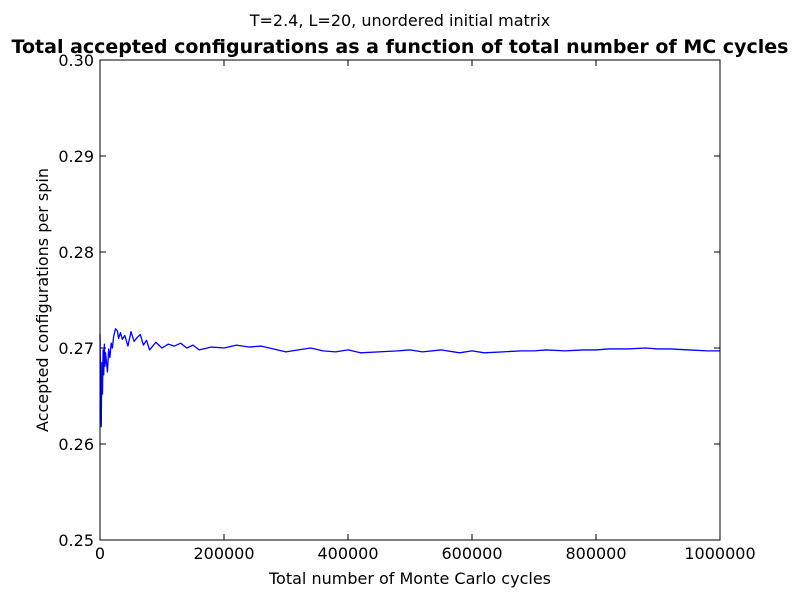 The height and width of the screenshot is (600, 800). What do you see at coordinates (76, 252) in the screenshot?
I see `y-tick-label: 0.28` at bounding box center [76, 252].